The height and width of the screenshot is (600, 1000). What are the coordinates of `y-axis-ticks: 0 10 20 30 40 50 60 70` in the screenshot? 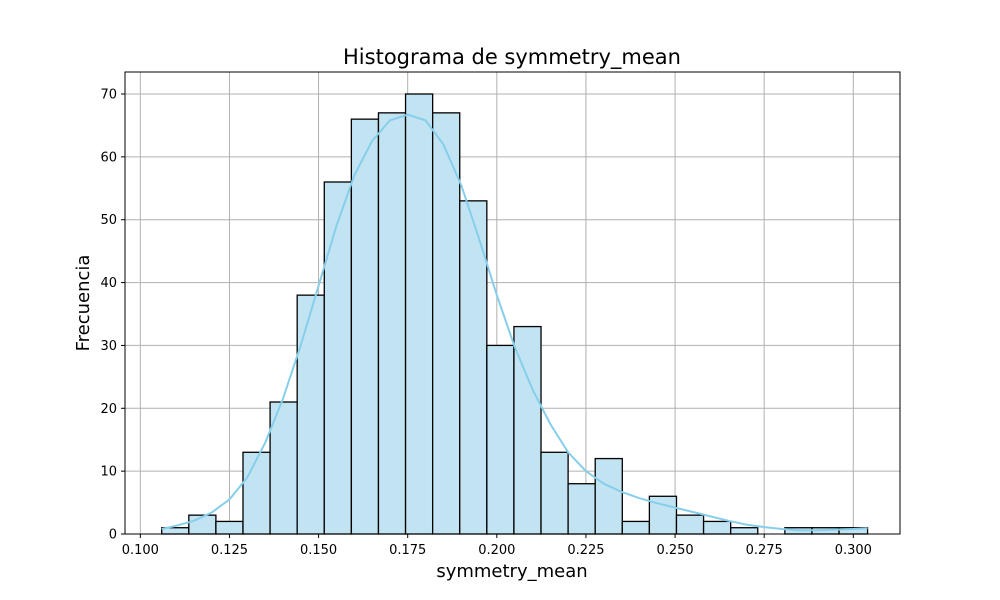 It's located at (112, 315).